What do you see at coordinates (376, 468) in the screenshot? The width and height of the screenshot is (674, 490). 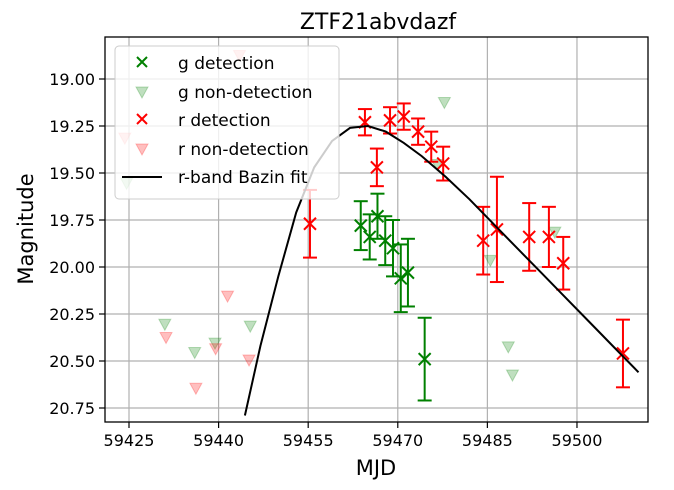 I see `x-axis-label: MJD` at bounding box center [376, 468].